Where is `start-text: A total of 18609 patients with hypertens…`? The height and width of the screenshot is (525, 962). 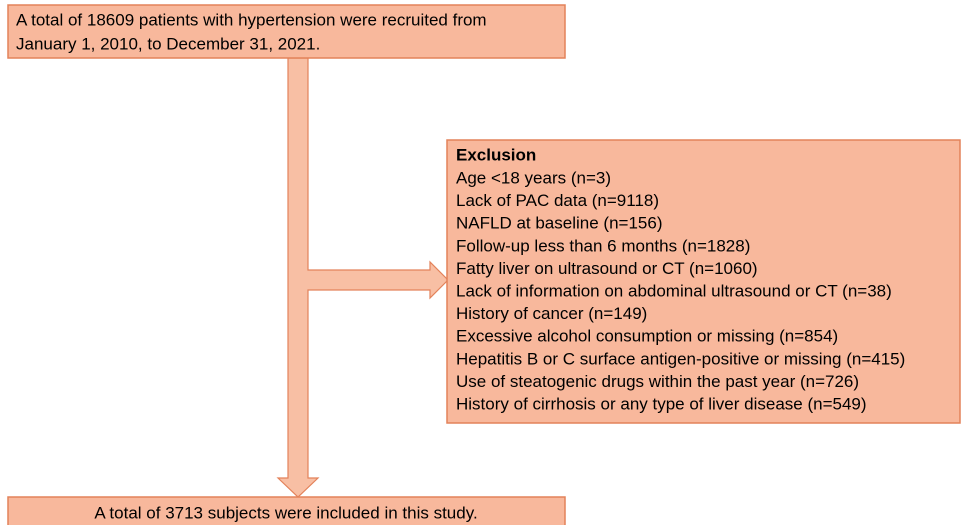
start-text: A total of 18609 patients with hypertens… is located at coordinates (251, 19).